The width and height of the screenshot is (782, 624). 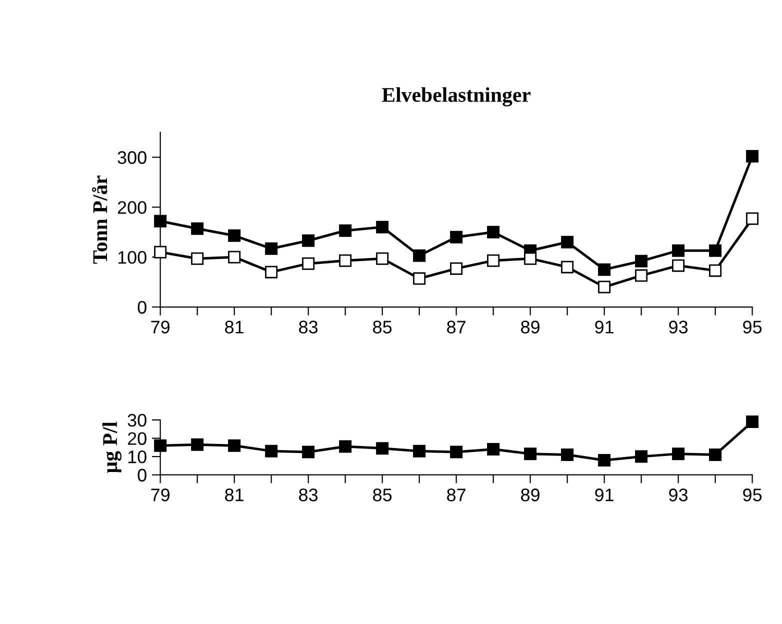 What do you see at coordinates (137, 457) in the screenshot?
I see `y-tick-label: 10` at bounding box center [137, 457].